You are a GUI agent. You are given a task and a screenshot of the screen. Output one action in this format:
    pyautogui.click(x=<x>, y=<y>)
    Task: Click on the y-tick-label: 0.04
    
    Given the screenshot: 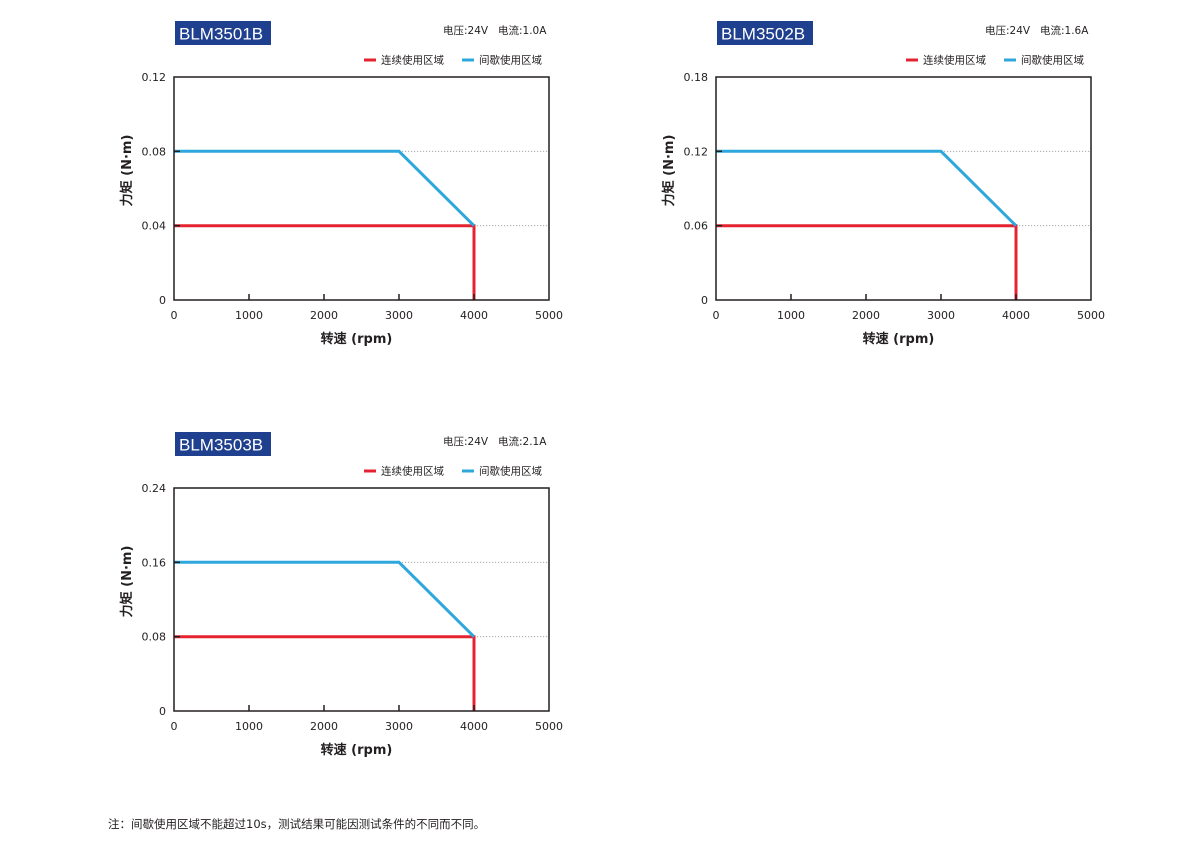 What is the action you would take?
    pyautogui.click(x=154, y=226)
    